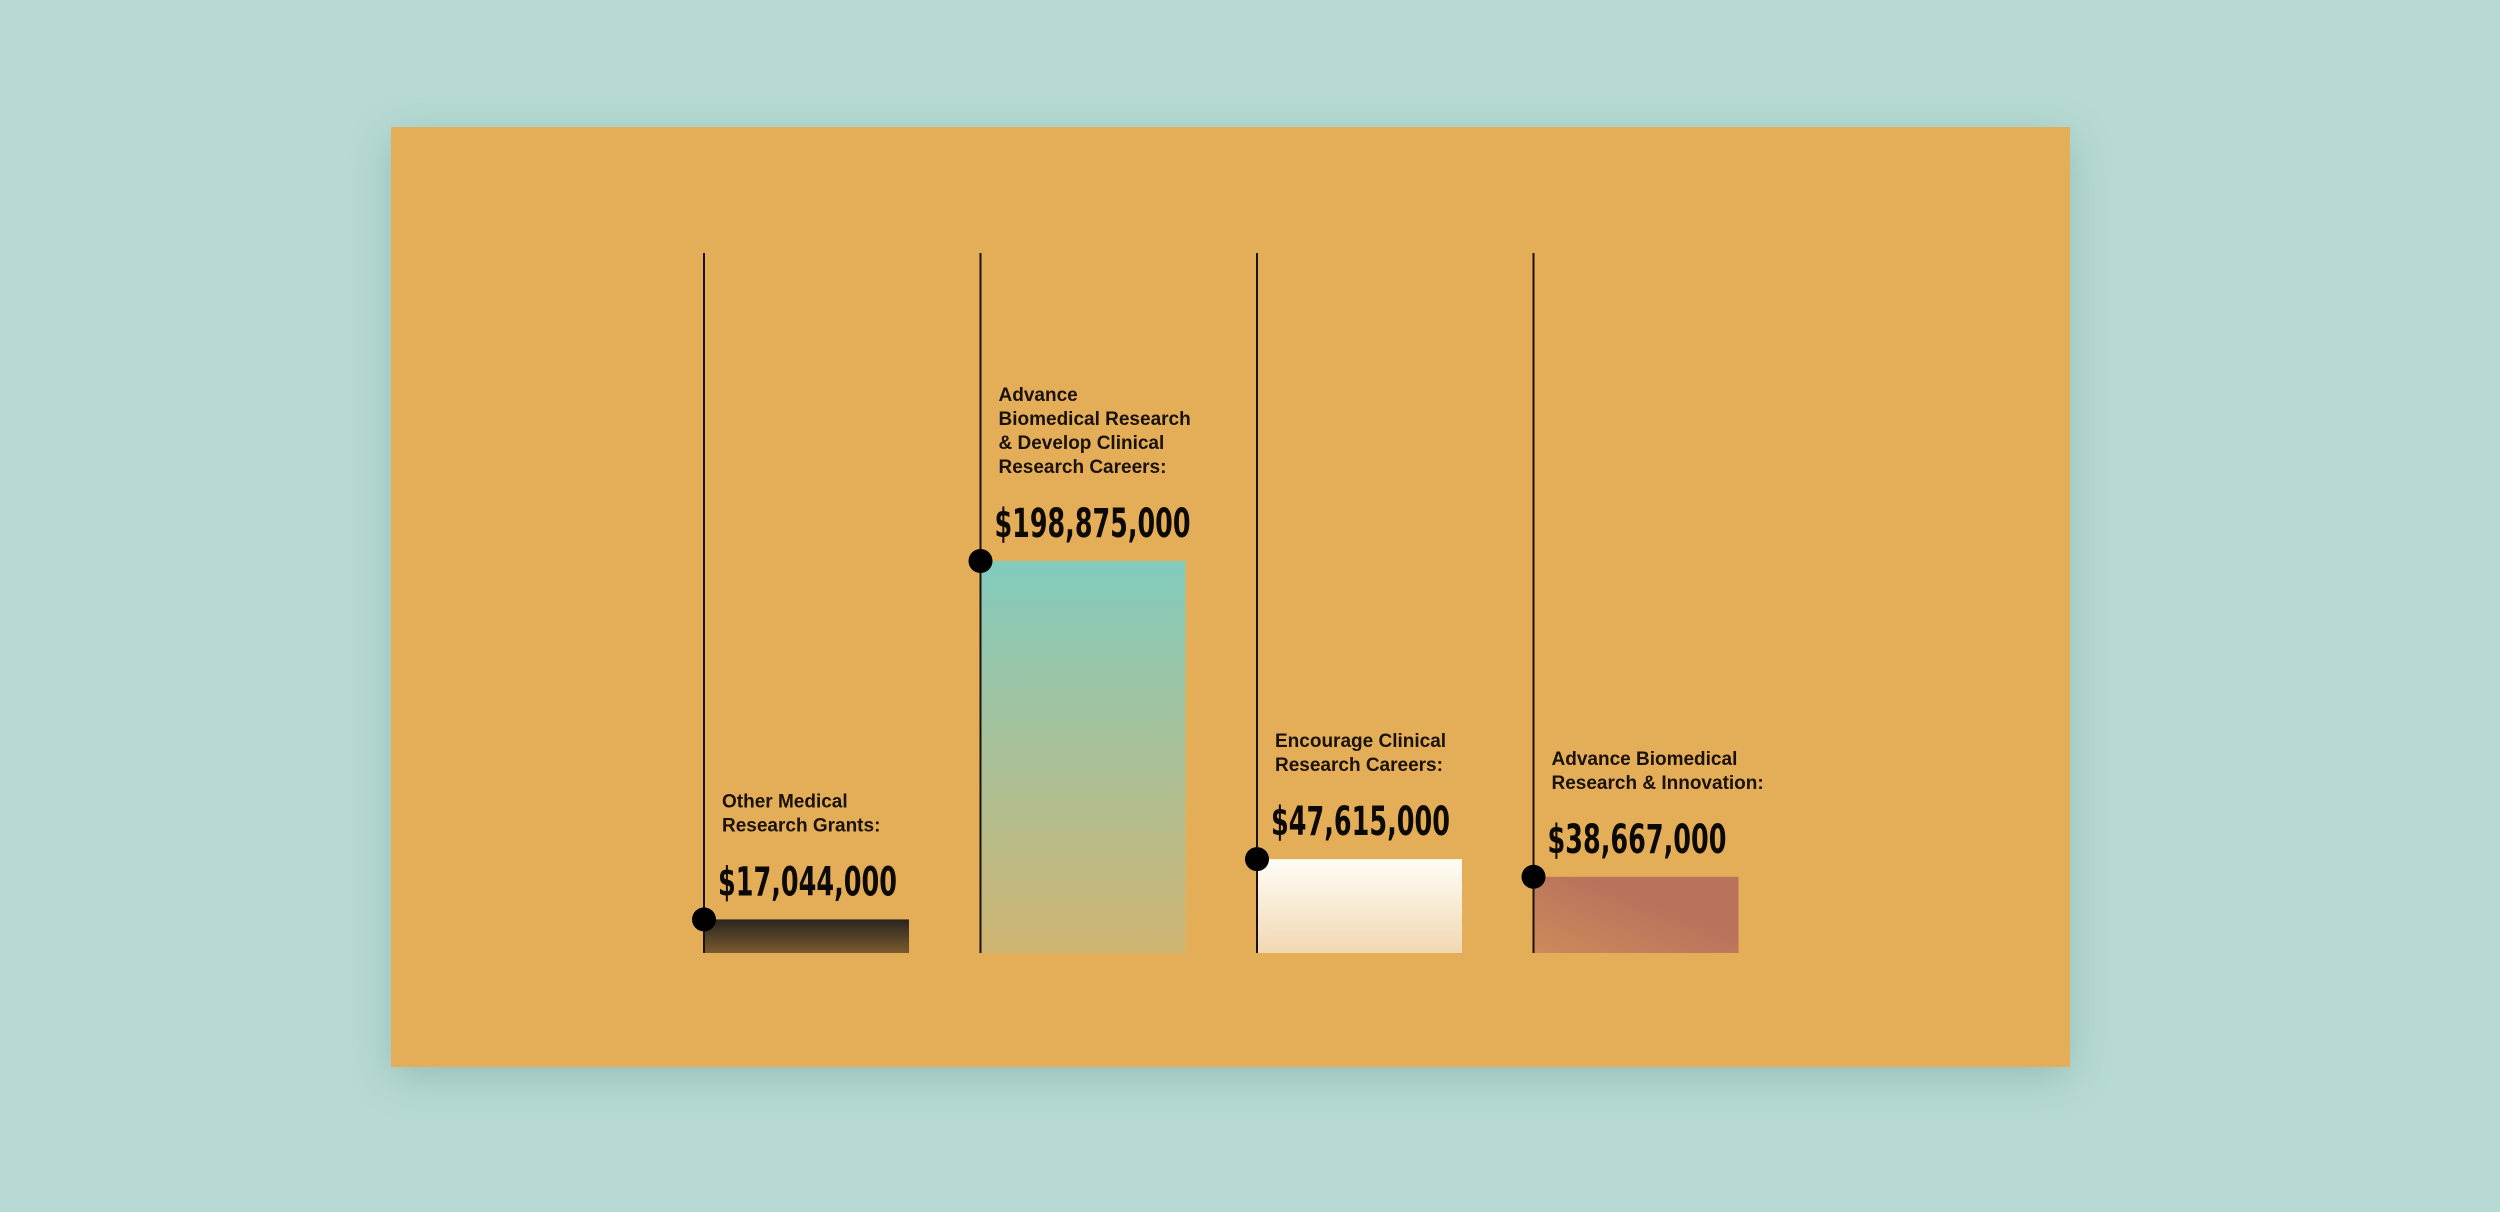  Describe the element at coordinates (1360, 822) in the screenshot. I see `value-label-3: $47,615,000` at that location.